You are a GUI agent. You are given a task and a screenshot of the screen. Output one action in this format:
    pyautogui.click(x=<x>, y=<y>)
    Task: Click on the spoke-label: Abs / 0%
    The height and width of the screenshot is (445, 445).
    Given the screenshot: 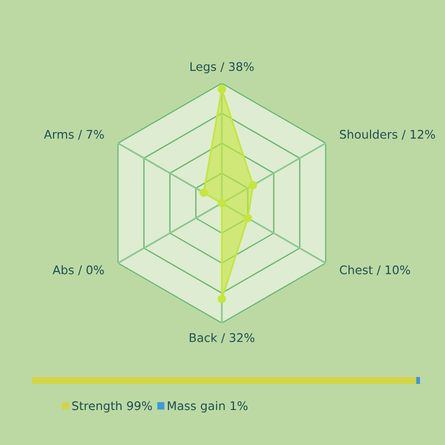 What is the action you would take?
    pyautogui.click(x=78, y=270)
    